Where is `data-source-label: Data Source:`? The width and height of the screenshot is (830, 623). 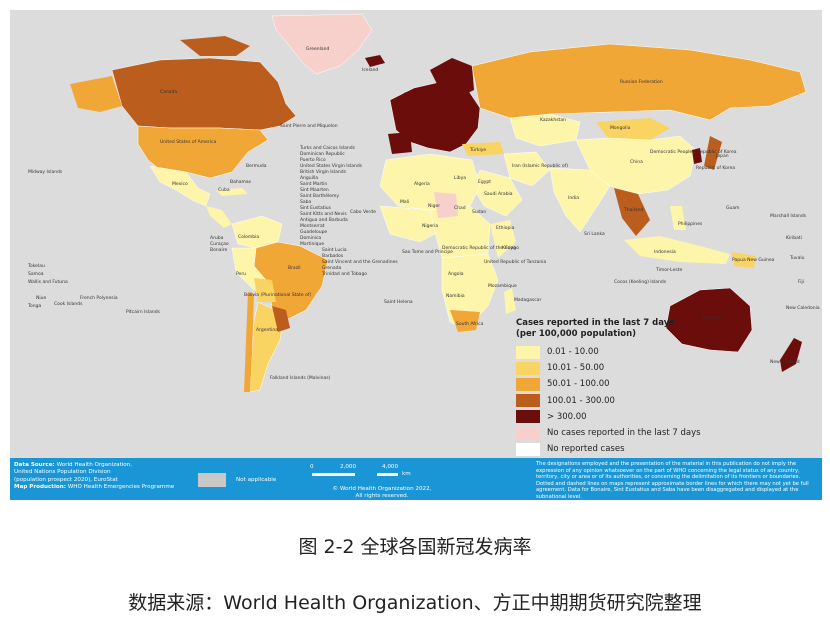
data-source-label: Data Source: is located at coordinates (34, 465).